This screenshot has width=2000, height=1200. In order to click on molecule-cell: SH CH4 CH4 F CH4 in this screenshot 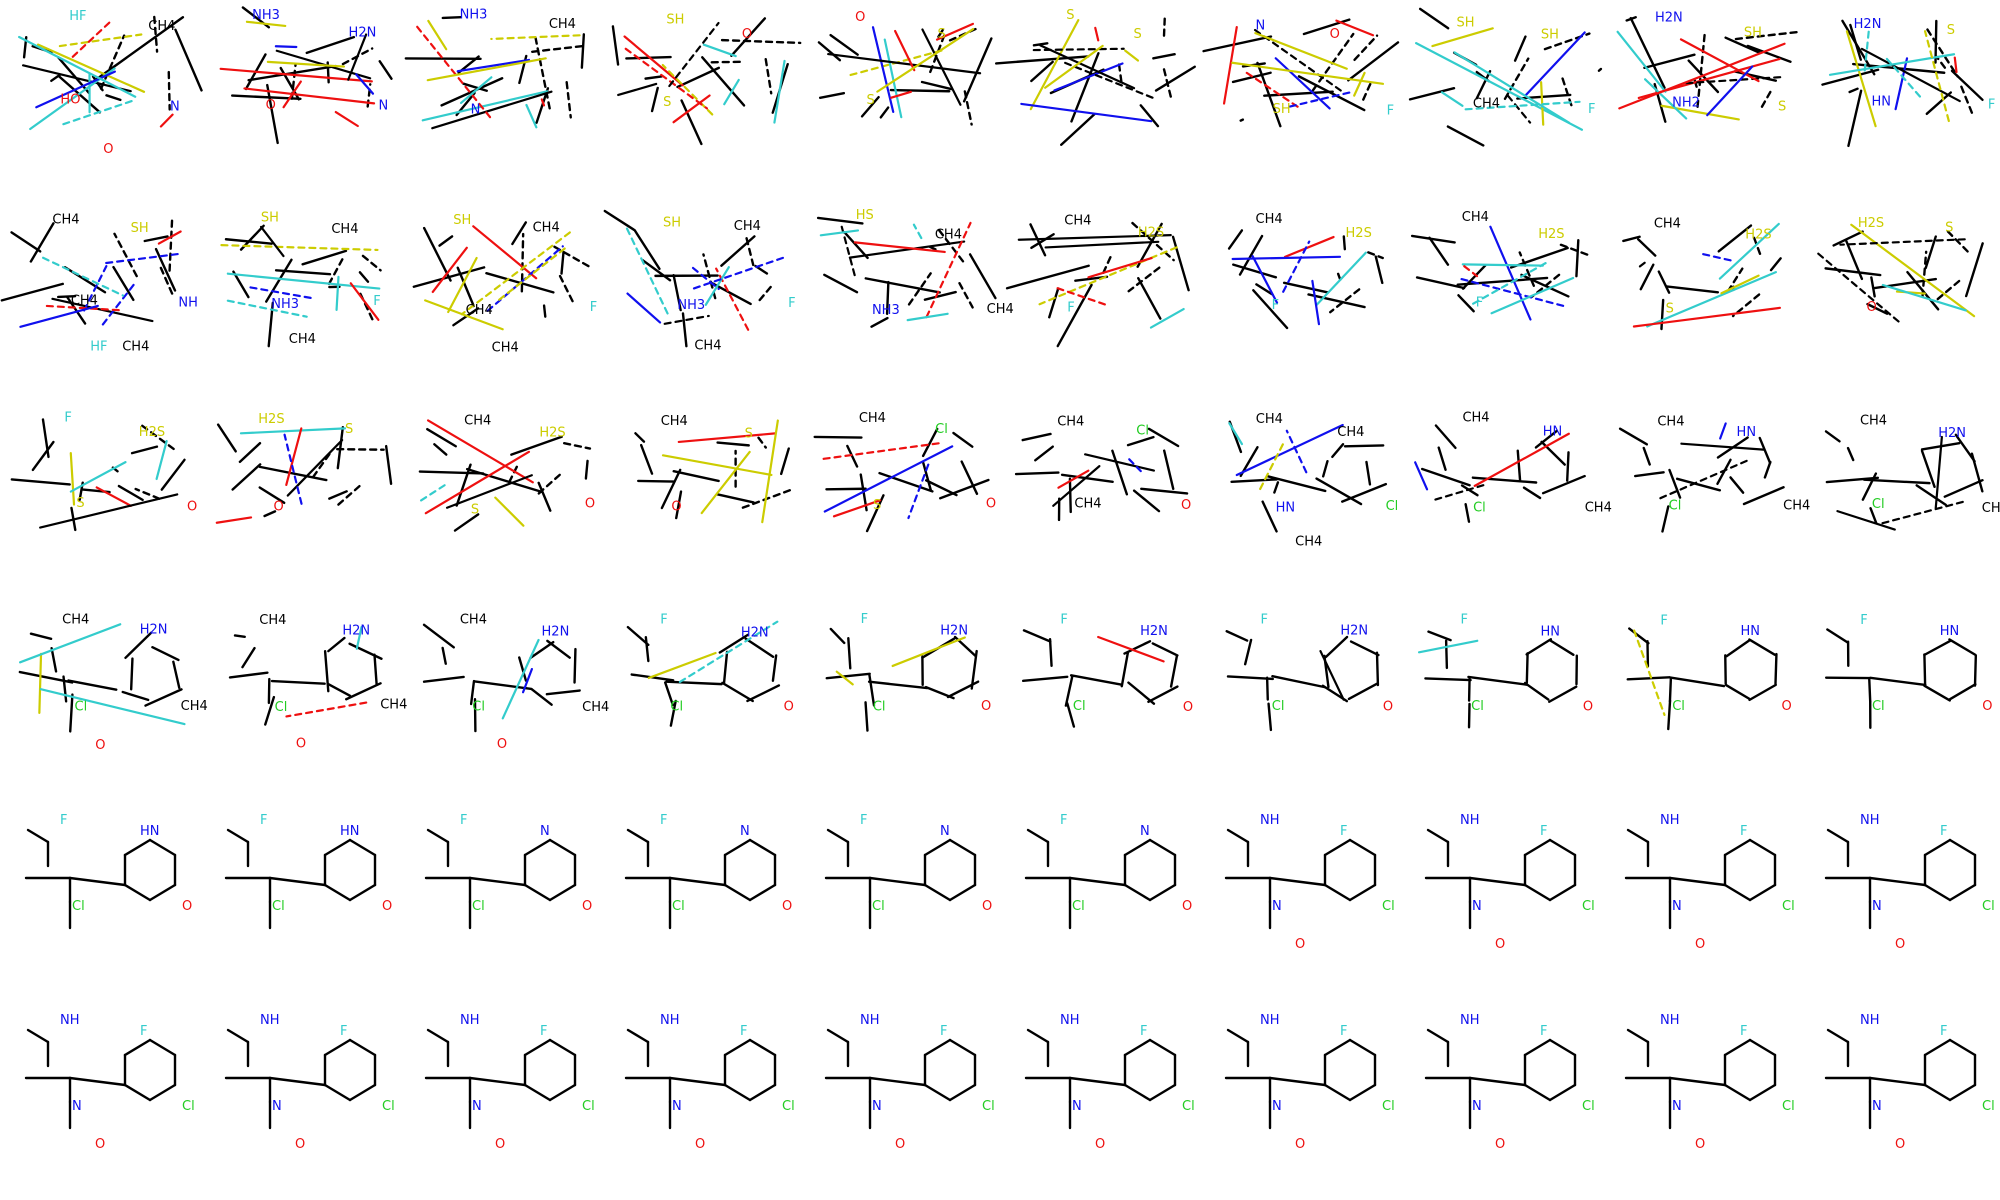, I will do `click(504, 284)`.